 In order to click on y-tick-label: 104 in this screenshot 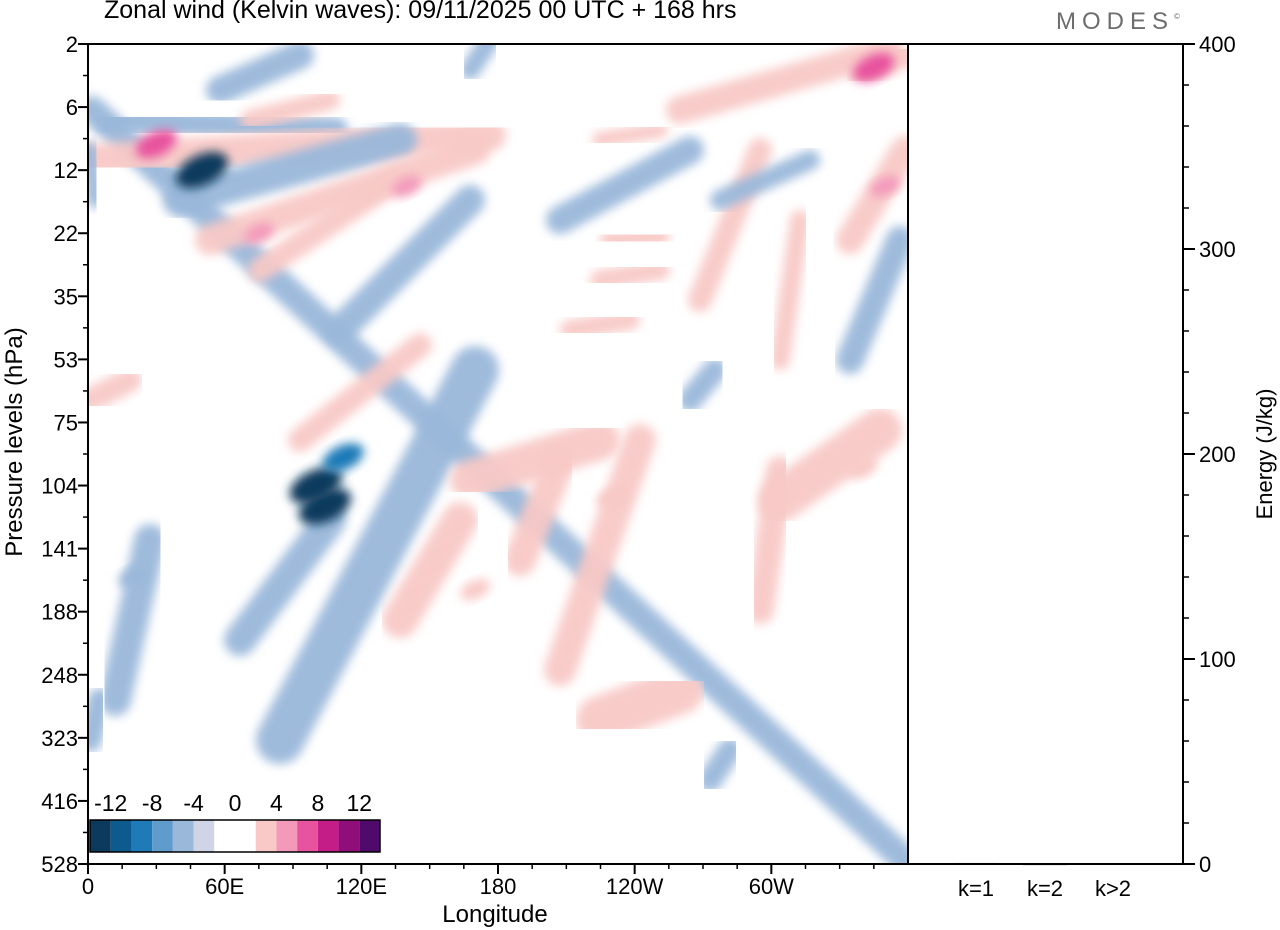, I will do `click(59, 486)`.